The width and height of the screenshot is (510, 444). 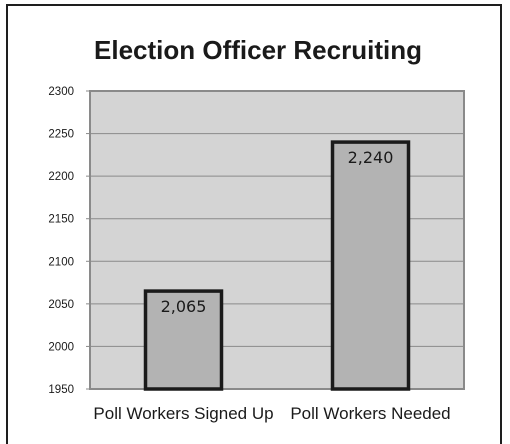 I want to click on x-tick-label: Poll Workers Signed Up, so click(x=183, y=413).